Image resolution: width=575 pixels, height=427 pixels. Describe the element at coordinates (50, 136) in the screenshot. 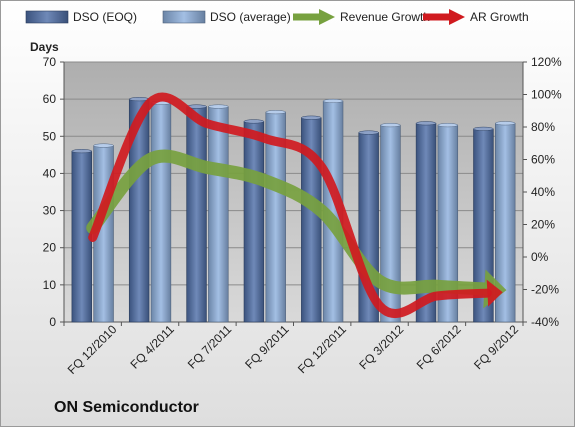

I see `y-tick-label: 50` at that location.